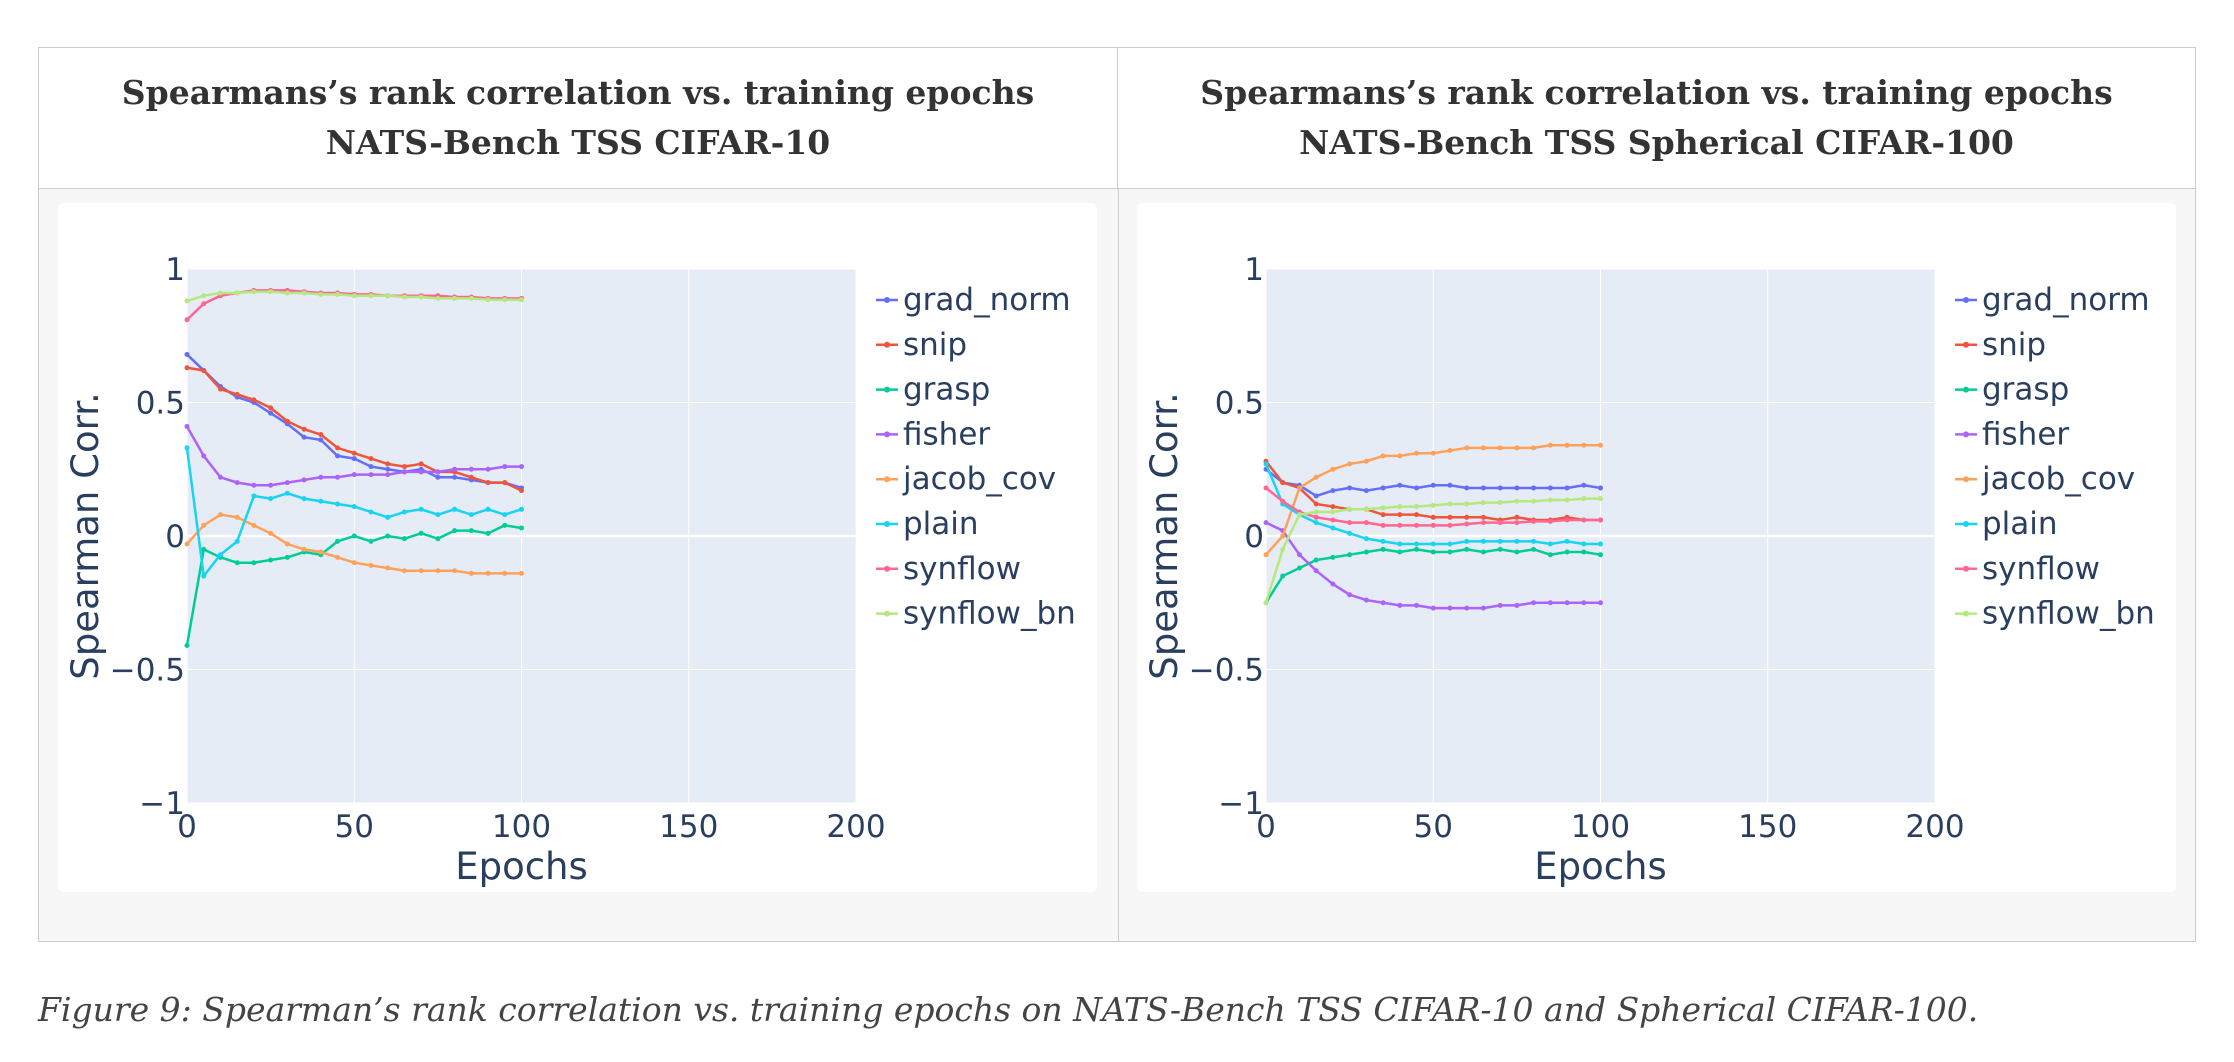 Image resolution: width=2234 pixels, height=1062 pixels. What do you see at coordinates (2020, 524) in the screenshot?
I see `legend-label-plain: plain` at bounding box center [2020, 524].